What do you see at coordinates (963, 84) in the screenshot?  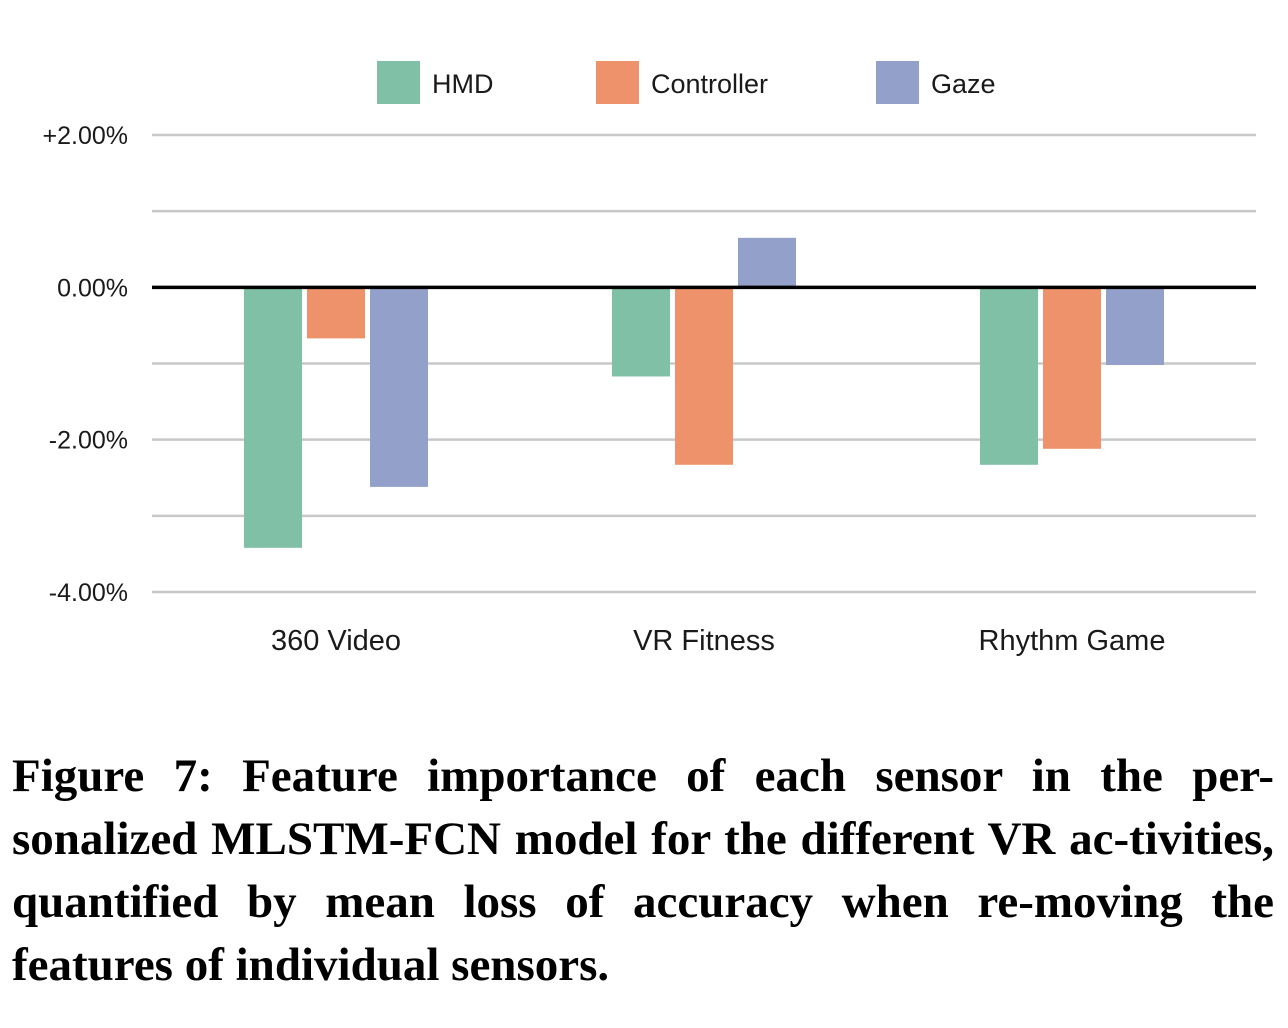 I see `legend-label-gaze: Gaze` at bounding box center [963, 84].